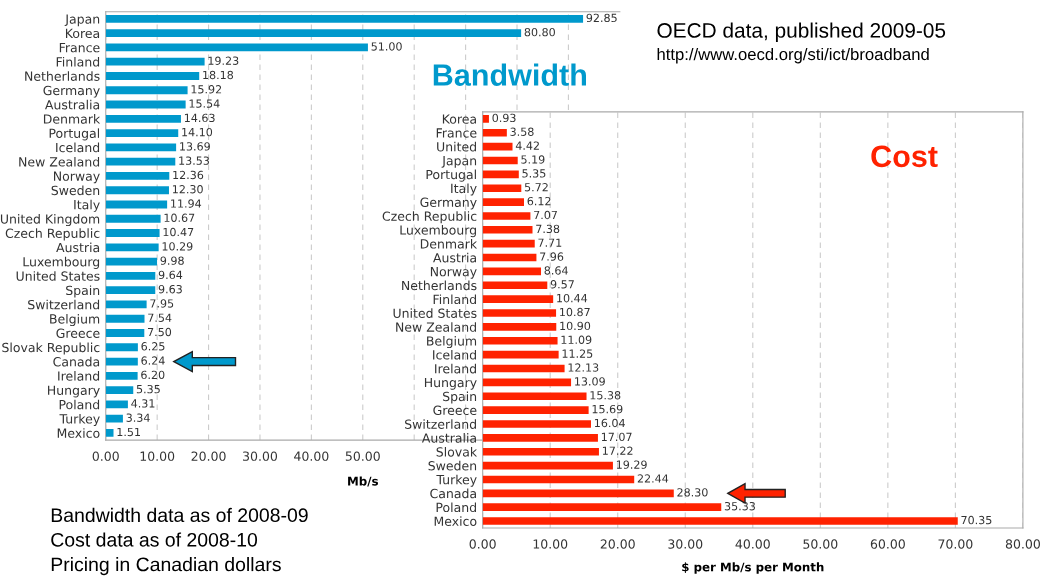  I want to click on data-label: 17.22, so click(617, 450).